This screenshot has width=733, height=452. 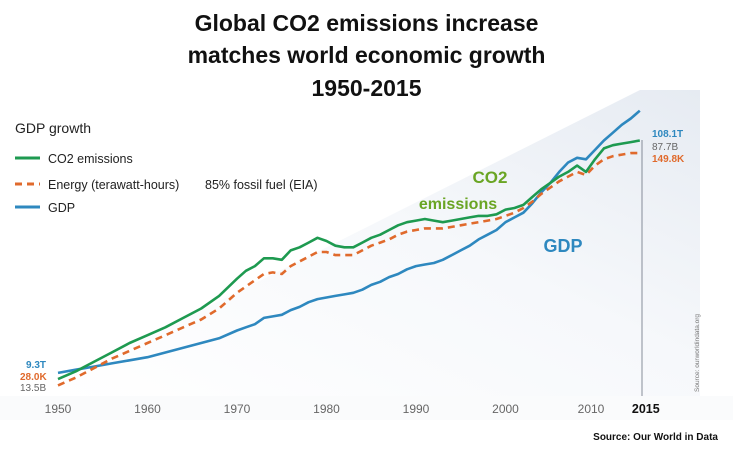 I want to click on legend-fossil-note: 85% fossil fuel (EIA), so click(x=261, y=185).